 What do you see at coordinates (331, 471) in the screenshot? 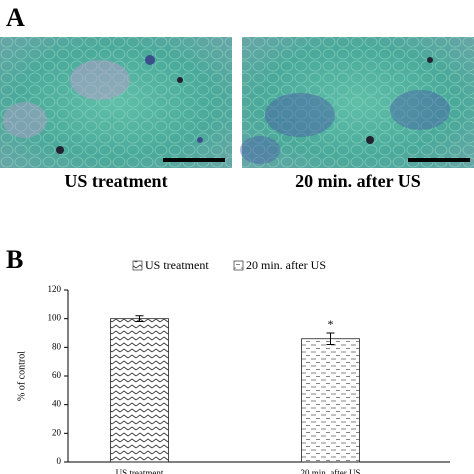
I see `x-tick-label: 20 min. after US` at bounding box center [331, 471].